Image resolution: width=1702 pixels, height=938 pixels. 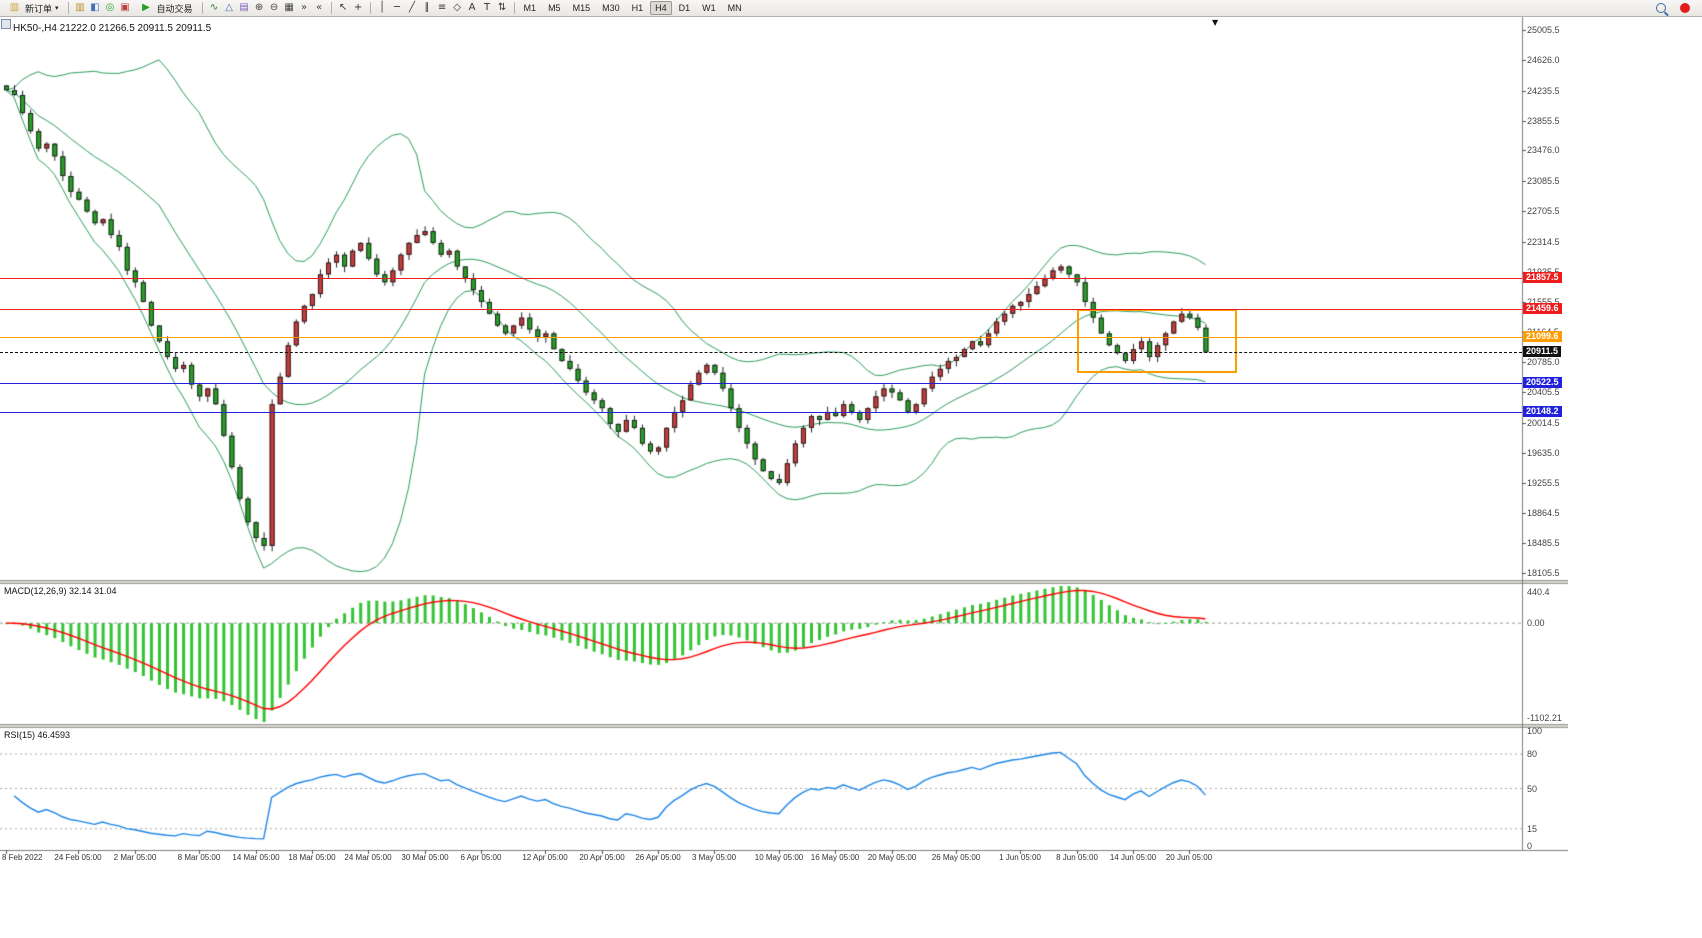 I want to click on navigator-icon: ◎, so click(x=110, y=7).